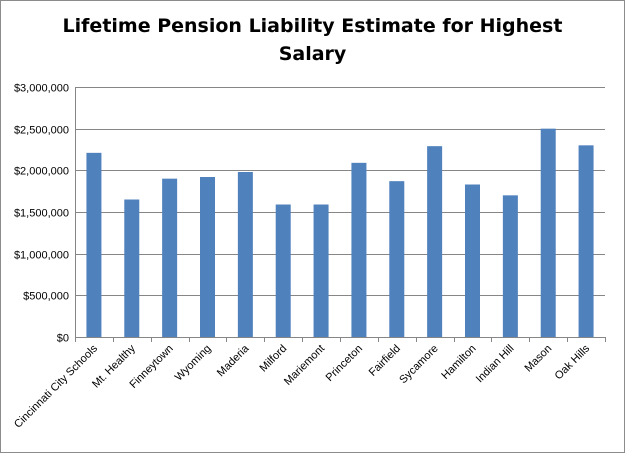  Describe the element at coordinates (495, 364) in the screenshot. I see `x-tick-label: Indian Hill` at that location.